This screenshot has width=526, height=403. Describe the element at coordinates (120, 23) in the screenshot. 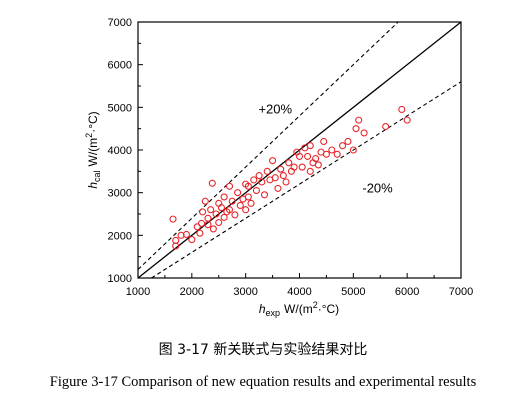

I see `y-tick-label: 7000` at that location.